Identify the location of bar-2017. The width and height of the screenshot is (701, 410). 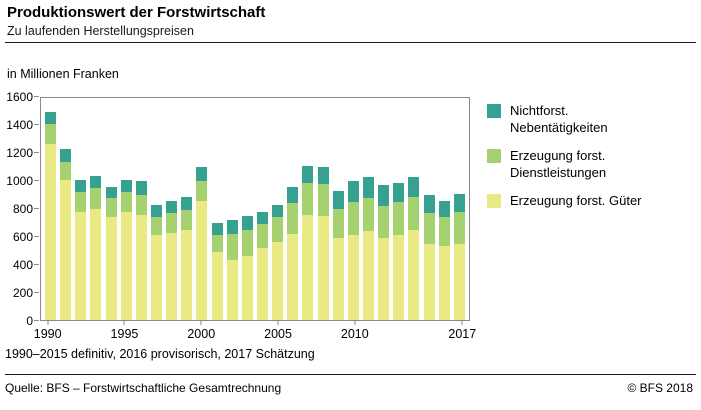
(459, 209).